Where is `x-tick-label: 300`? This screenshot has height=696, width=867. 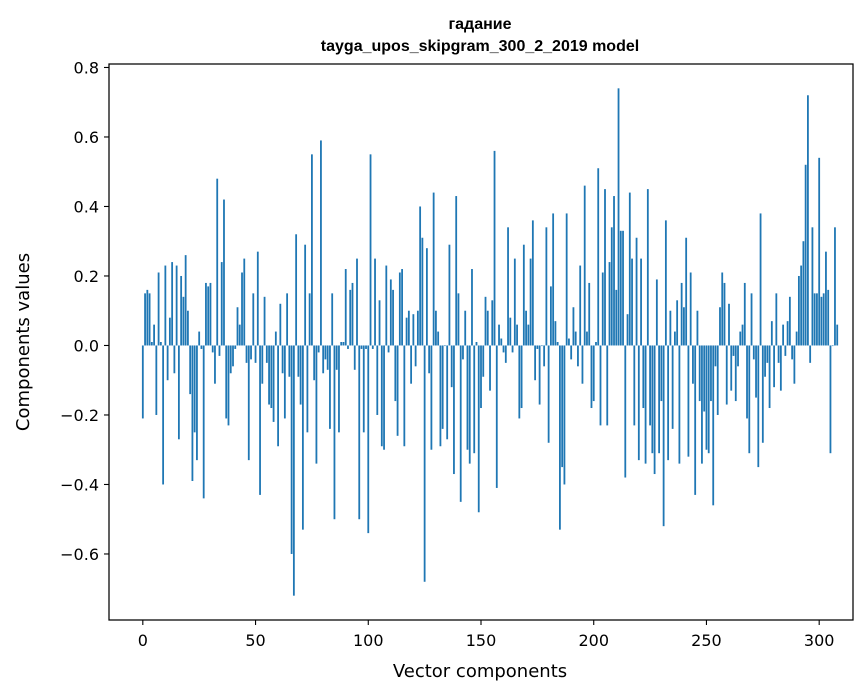
x-tick-label: 300 is located at coordinates (819, 640).